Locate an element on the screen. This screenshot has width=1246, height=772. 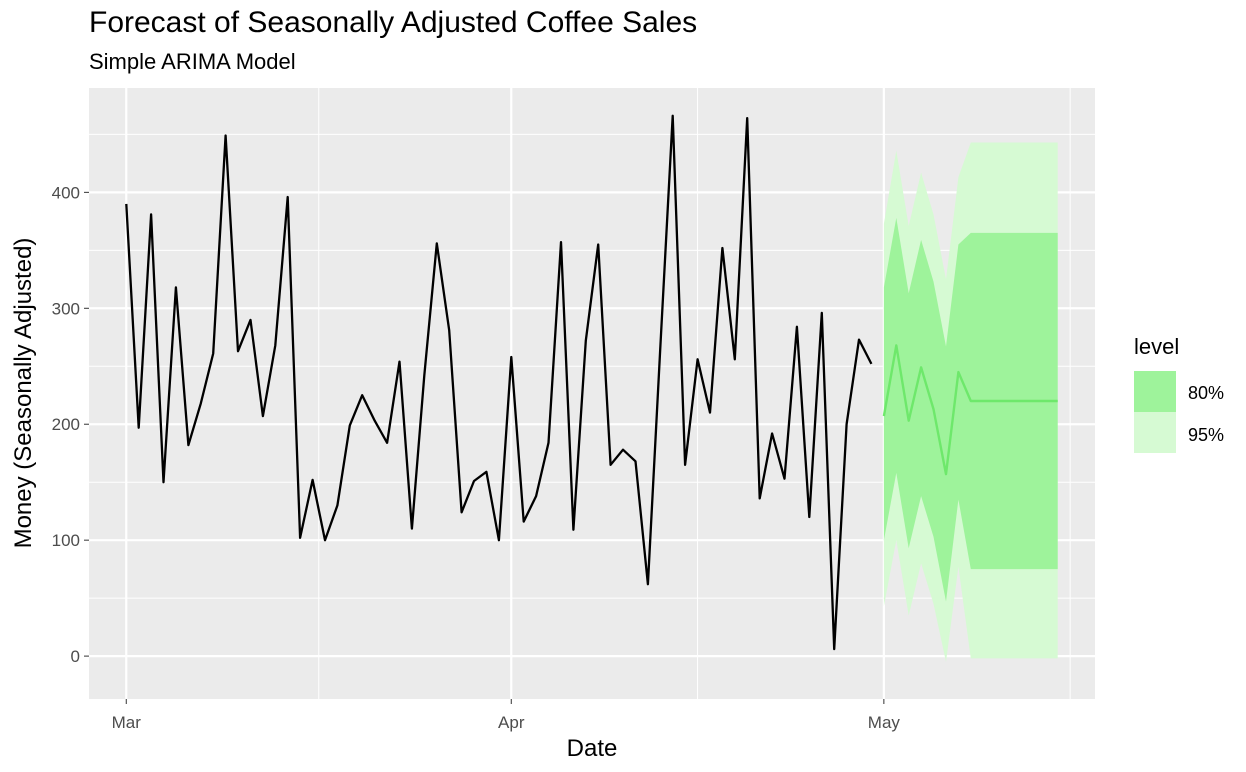
x-axis-ticks: Mar Apr May is located at coordinates (506, 715).